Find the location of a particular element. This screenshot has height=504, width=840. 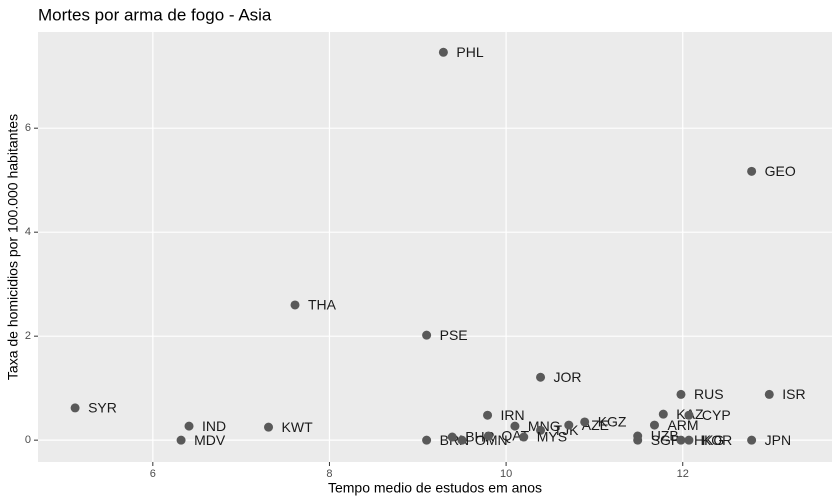

point-label: SGP is located at coordinates (666, 440).